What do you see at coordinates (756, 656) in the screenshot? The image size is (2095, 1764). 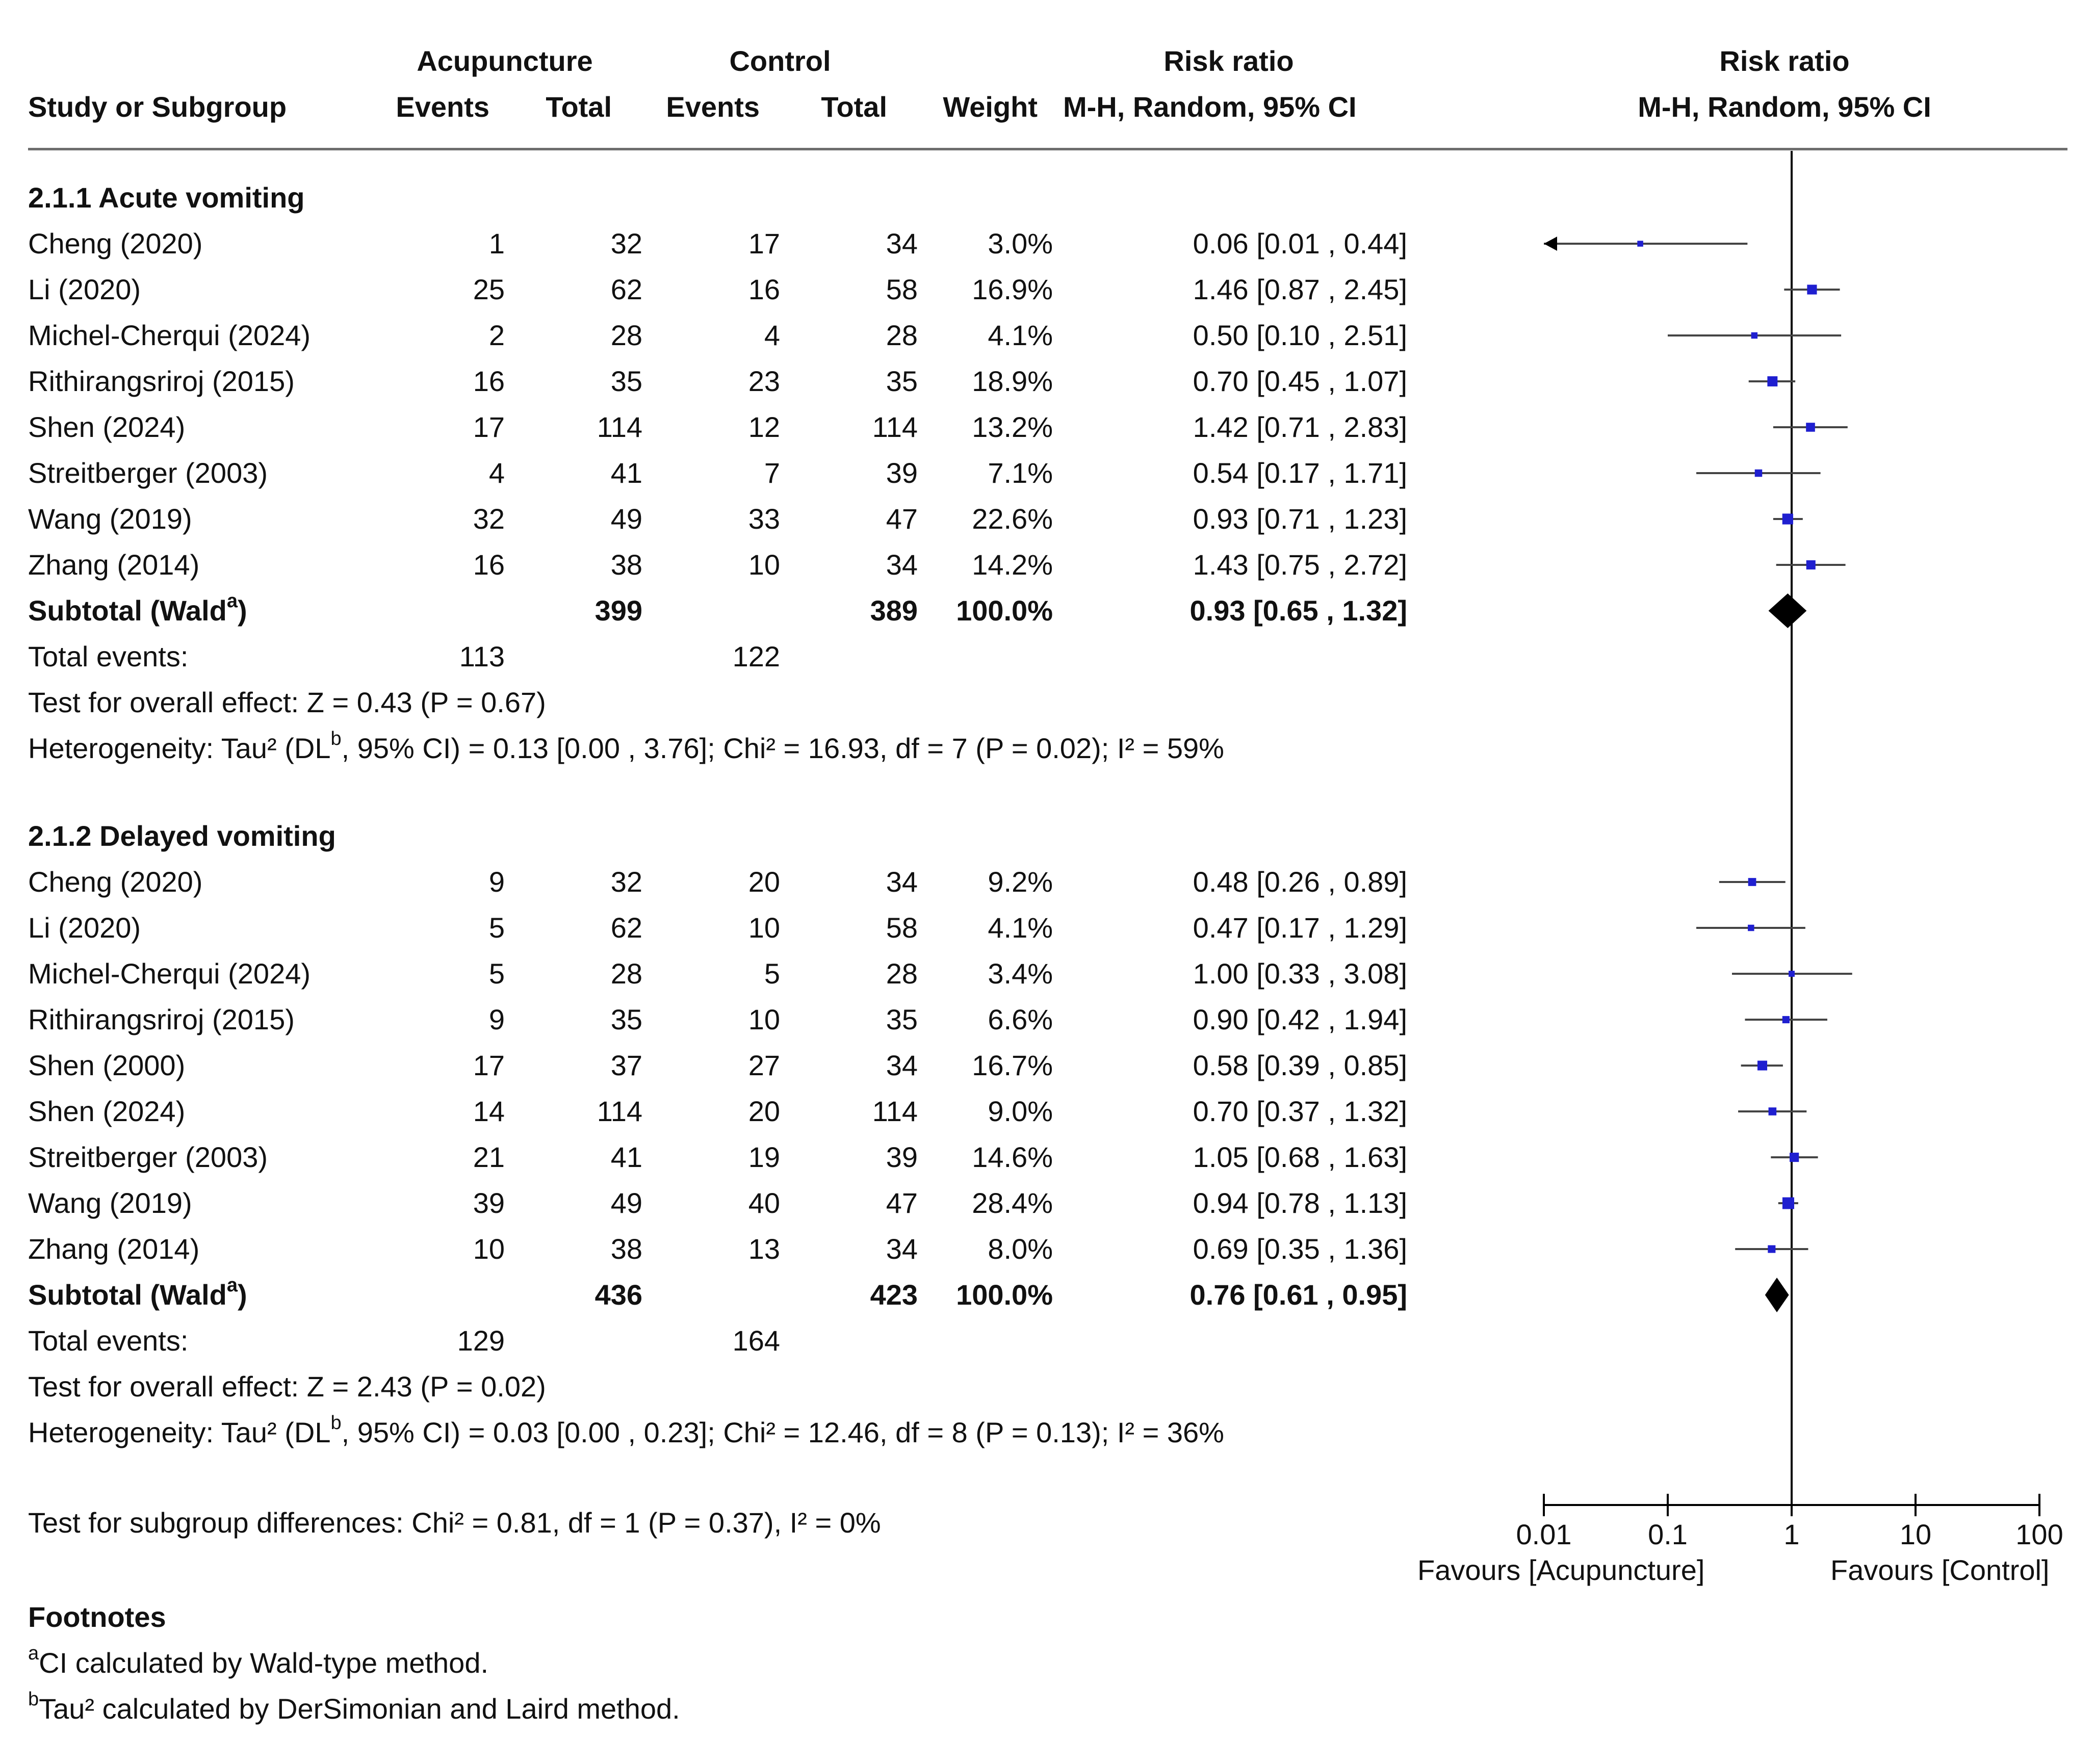 I see `total-events-control: 122` at bounding box center [756, 656].